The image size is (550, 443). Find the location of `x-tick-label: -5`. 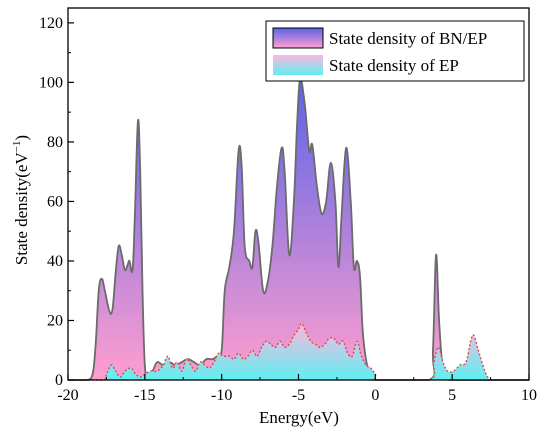

x-tick-label: -5 is located at coordinates (298, 395).